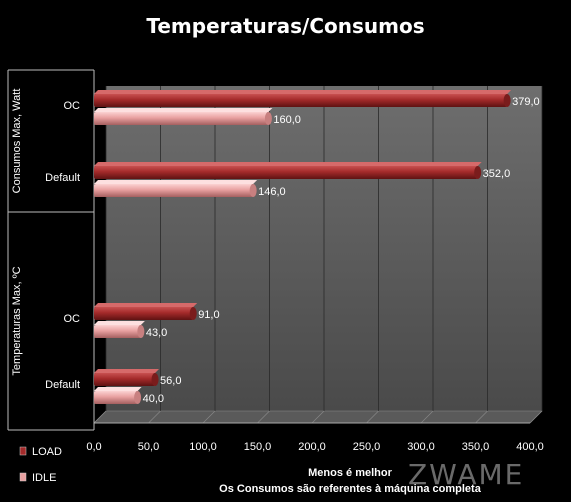 Image resolution: width=571 pixels, height=502 pixels. Describe the element at coordinates (23, 451) in the screenshot. I see `legend-swatch-load` at that location.